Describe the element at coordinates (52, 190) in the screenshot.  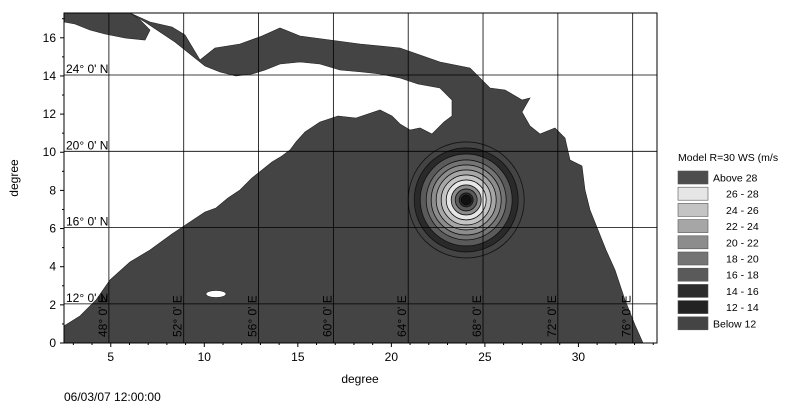
I see `y-tick-label: 8` at that location.